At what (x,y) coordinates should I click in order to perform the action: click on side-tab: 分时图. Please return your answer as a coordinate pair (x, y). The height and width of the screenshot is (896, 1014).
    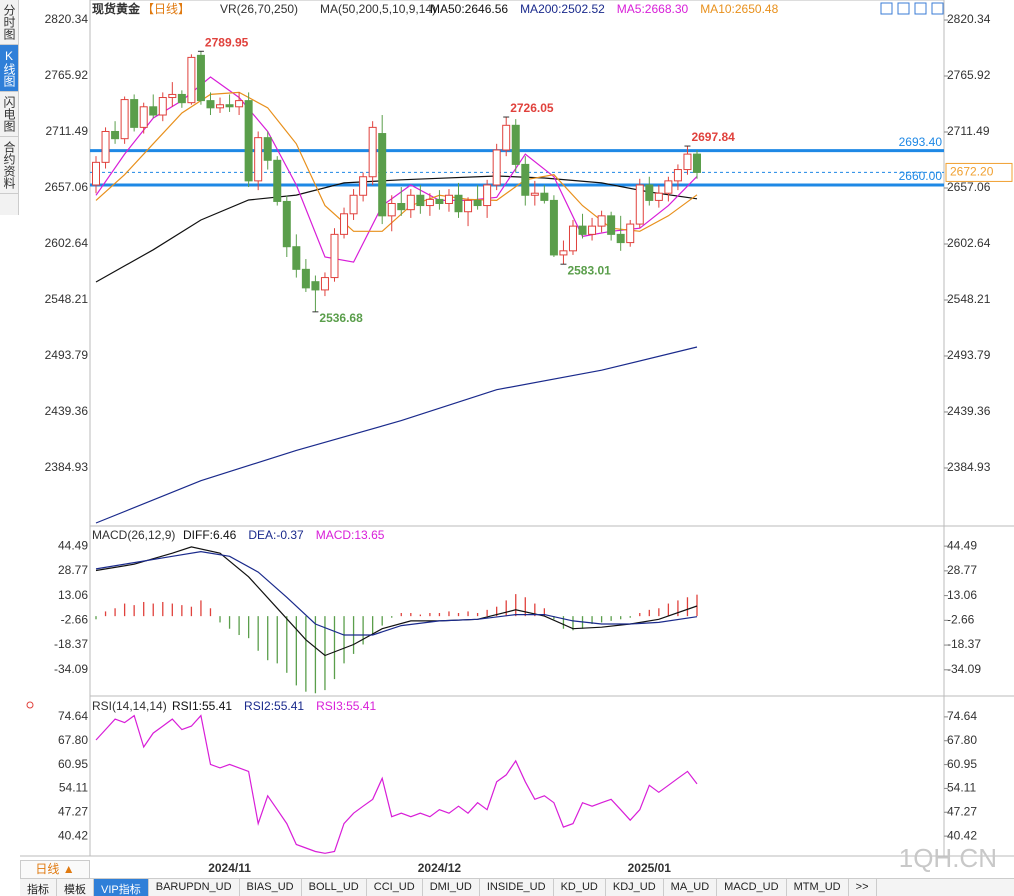
    Looking at the image, I should click on (9, 22).